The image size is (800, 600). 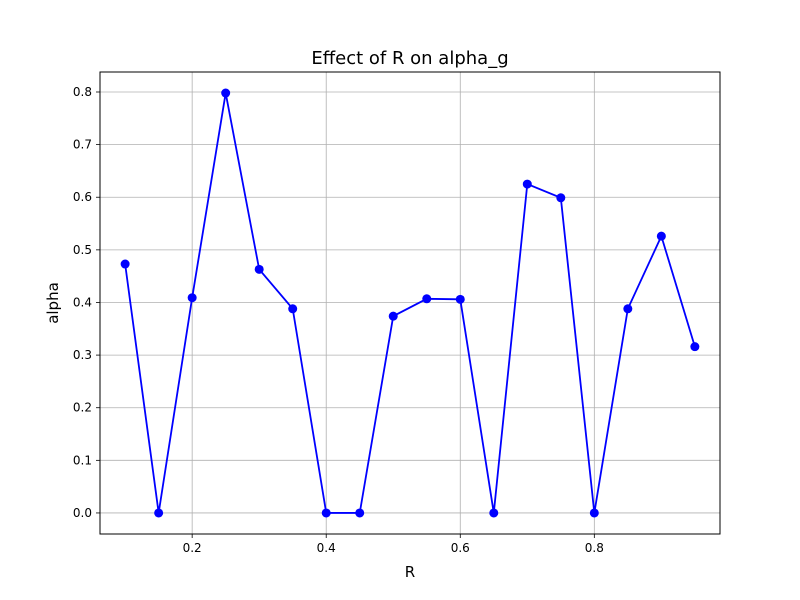 I want to click on x-tick-label: 0.8, so click(x=594, y=548).